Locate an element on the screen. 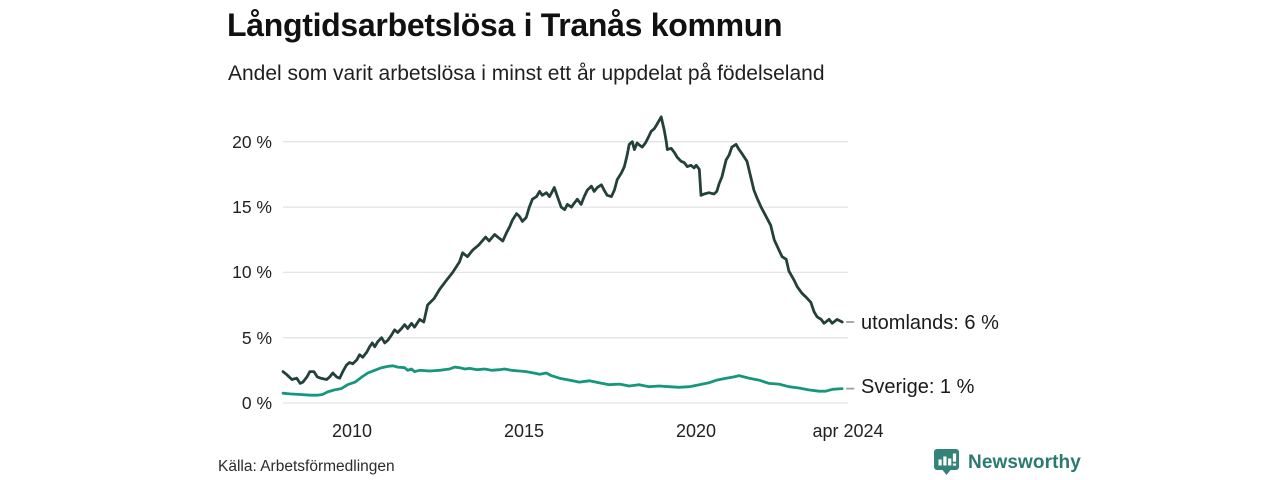 The image size is (1280, 480). newsworthy-brand: Newsworthy is located at coordinates (1007, 462).